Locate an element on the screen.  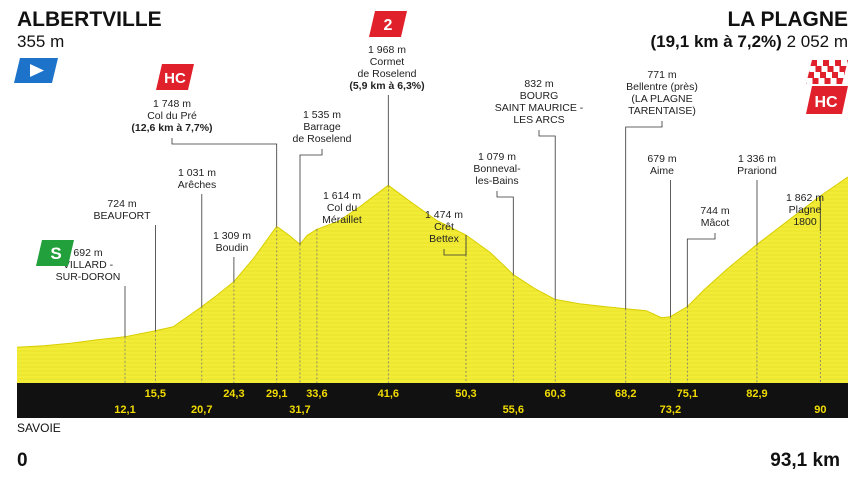
marker-label: 692 m VILLARD -SUR-DORON is located at coordinates (88, 265).